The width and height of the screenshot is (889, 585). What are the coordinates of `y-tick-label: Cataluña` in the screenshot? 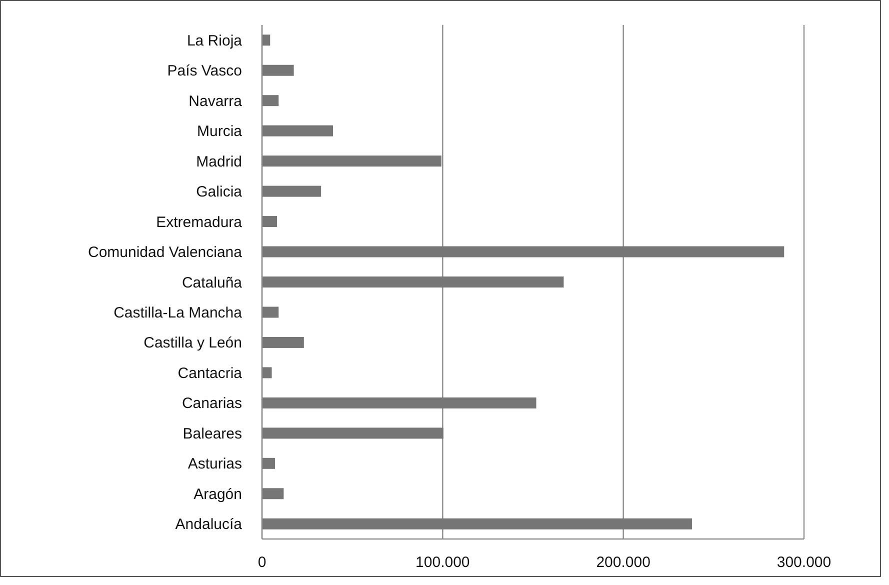 It's located at (212, 283).